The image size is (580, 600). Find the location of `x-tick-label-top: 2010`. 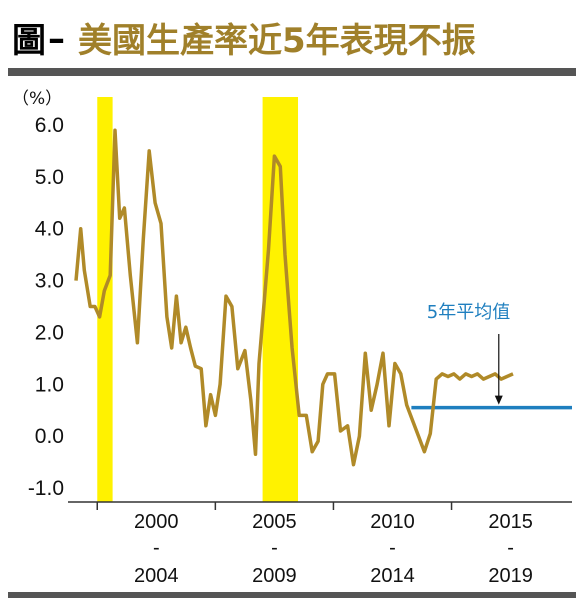

x-tick-label-top: 2010 is located at coordinates (392, 522).